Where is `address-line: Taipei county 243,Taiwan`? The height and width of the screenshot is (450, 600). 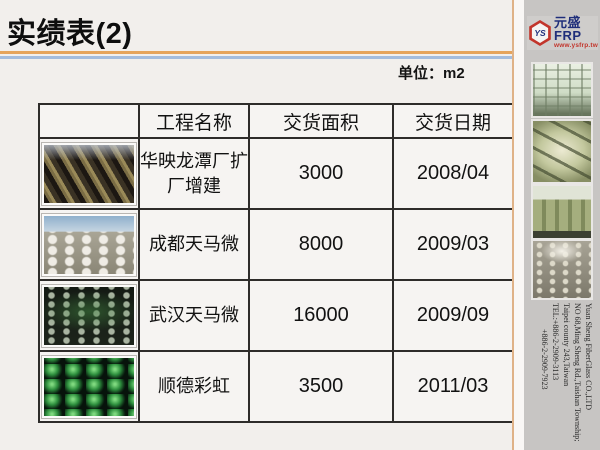 address-line: Taipei county 243,Taiwan is located at coordinates (566, 345).